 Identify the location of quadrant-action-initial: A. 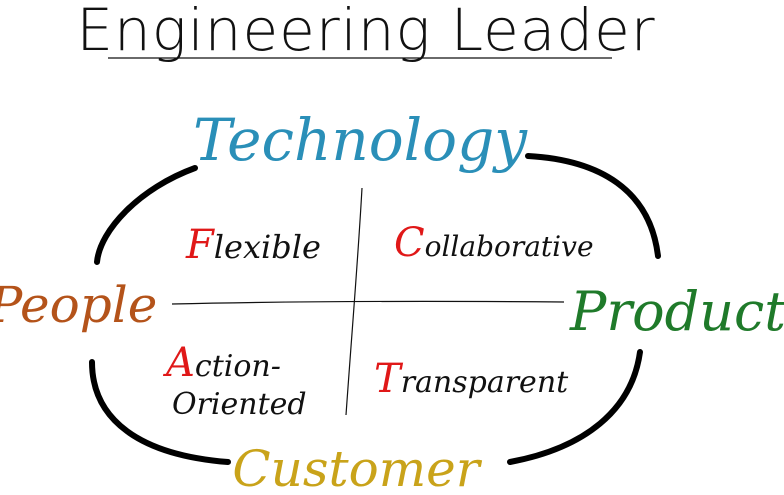
(178, 363).